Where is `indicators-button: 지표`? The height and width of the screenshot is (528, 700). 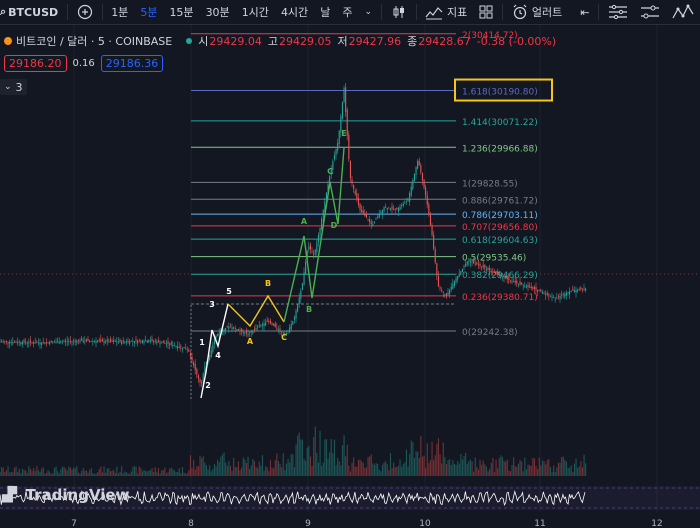
indicators-button: 지표 is located at coordinates (446, 12).